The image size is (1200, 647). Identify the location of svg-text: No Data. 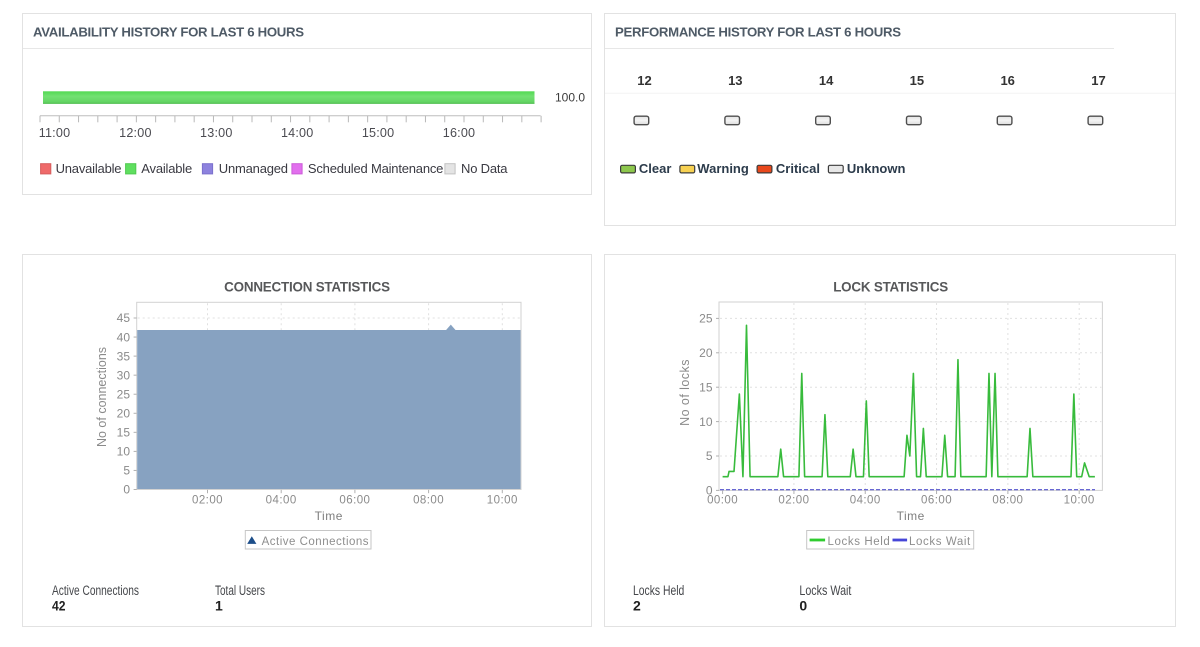
(484, 168).